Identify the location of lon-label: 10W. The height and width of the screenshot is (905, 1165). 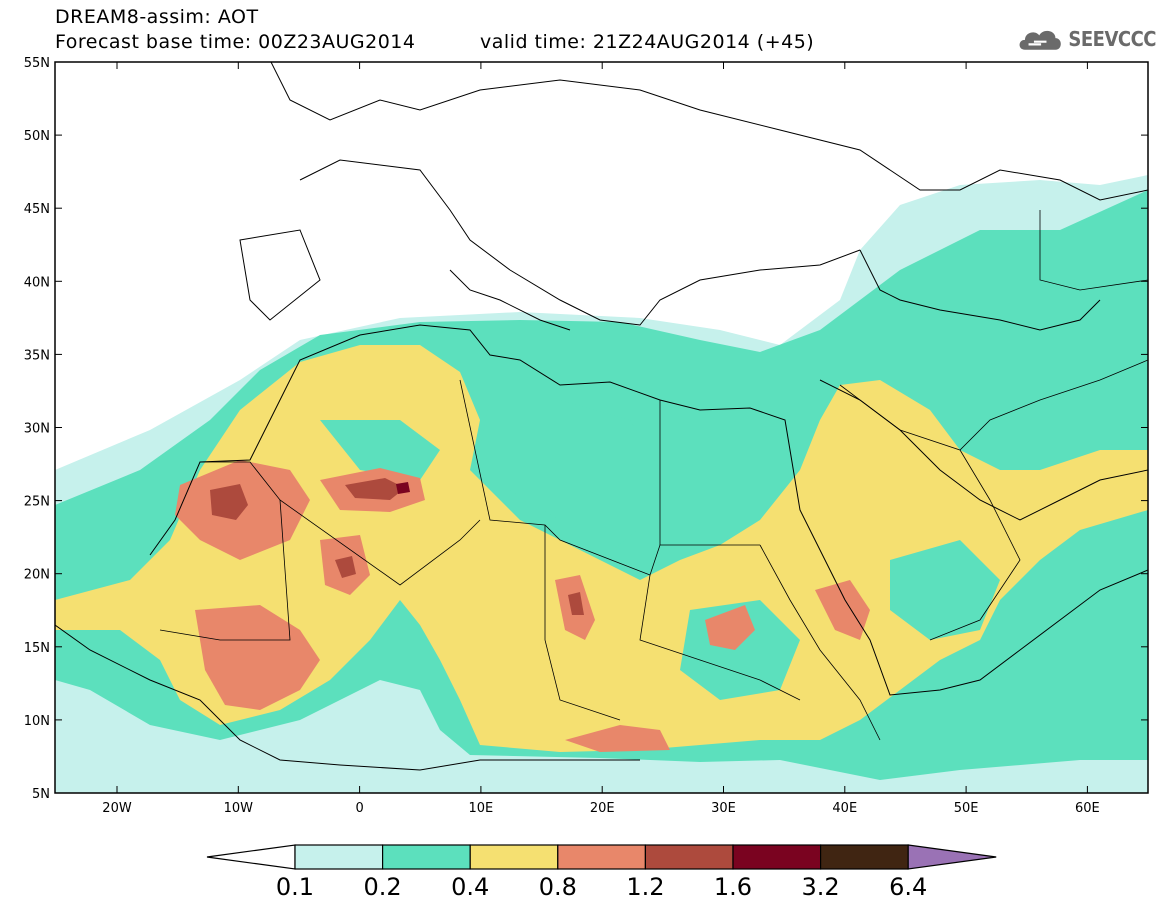
(239, 808).